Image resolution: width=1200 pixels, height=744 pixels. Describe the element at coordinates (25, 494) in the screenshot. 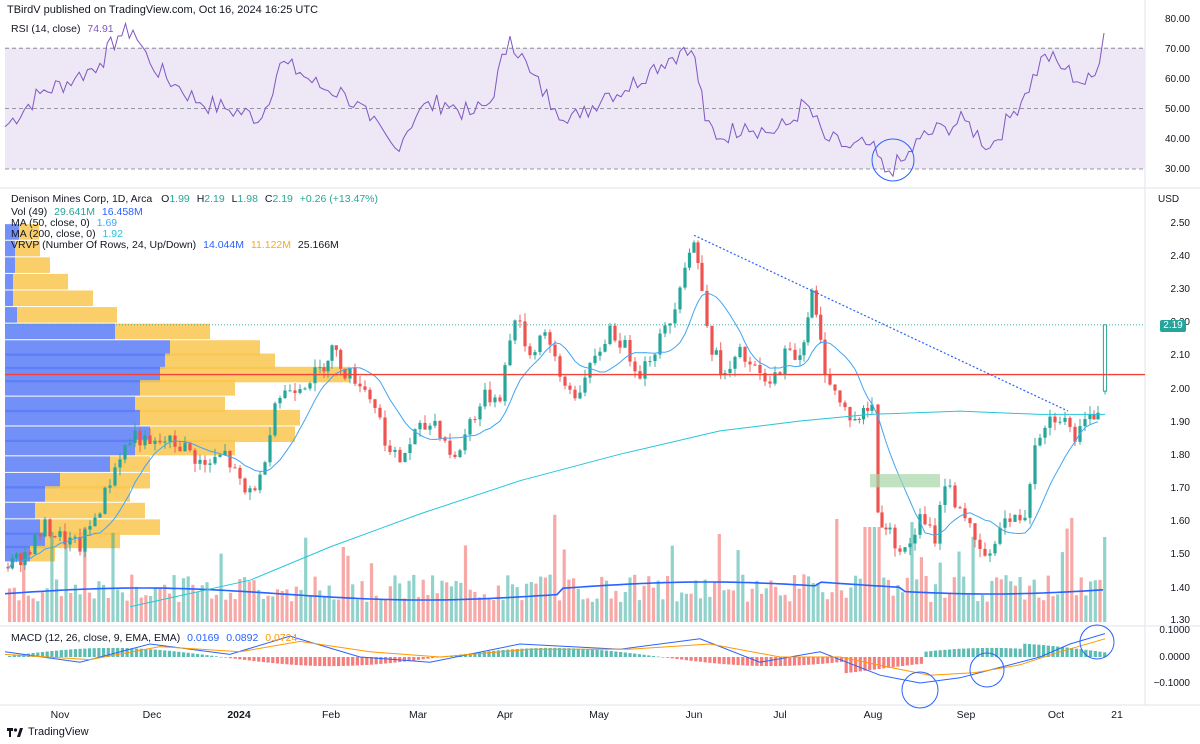

I see `vrvp-up-bar` at that location.